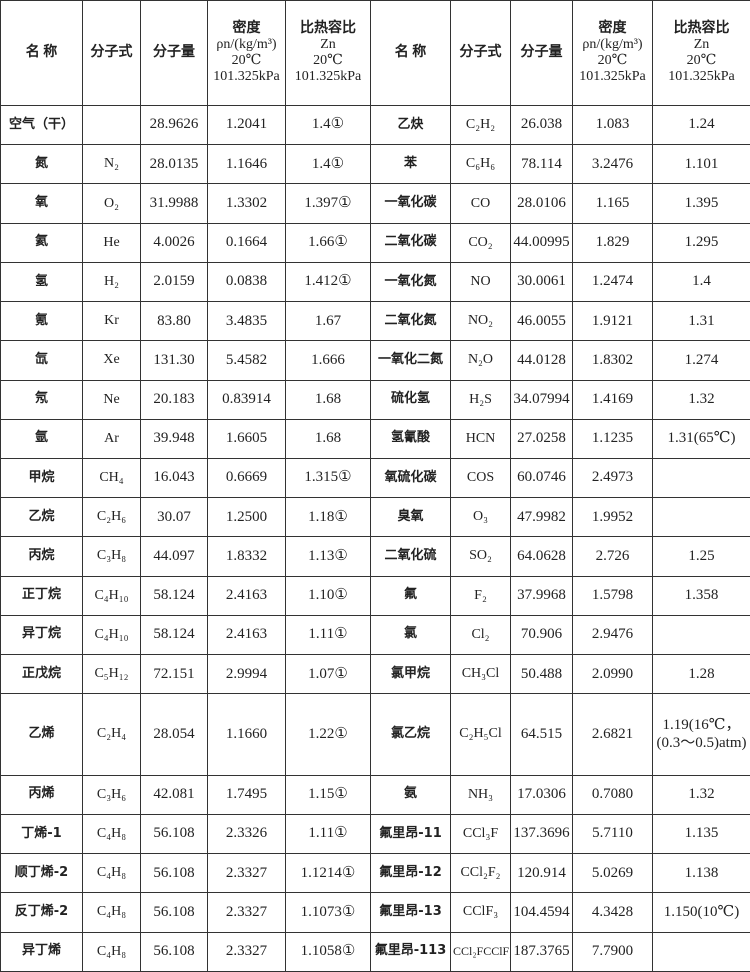 The height and width of the screenshot is (972, 750). I want to click on value-cell: 1.4, so click(701, 282).